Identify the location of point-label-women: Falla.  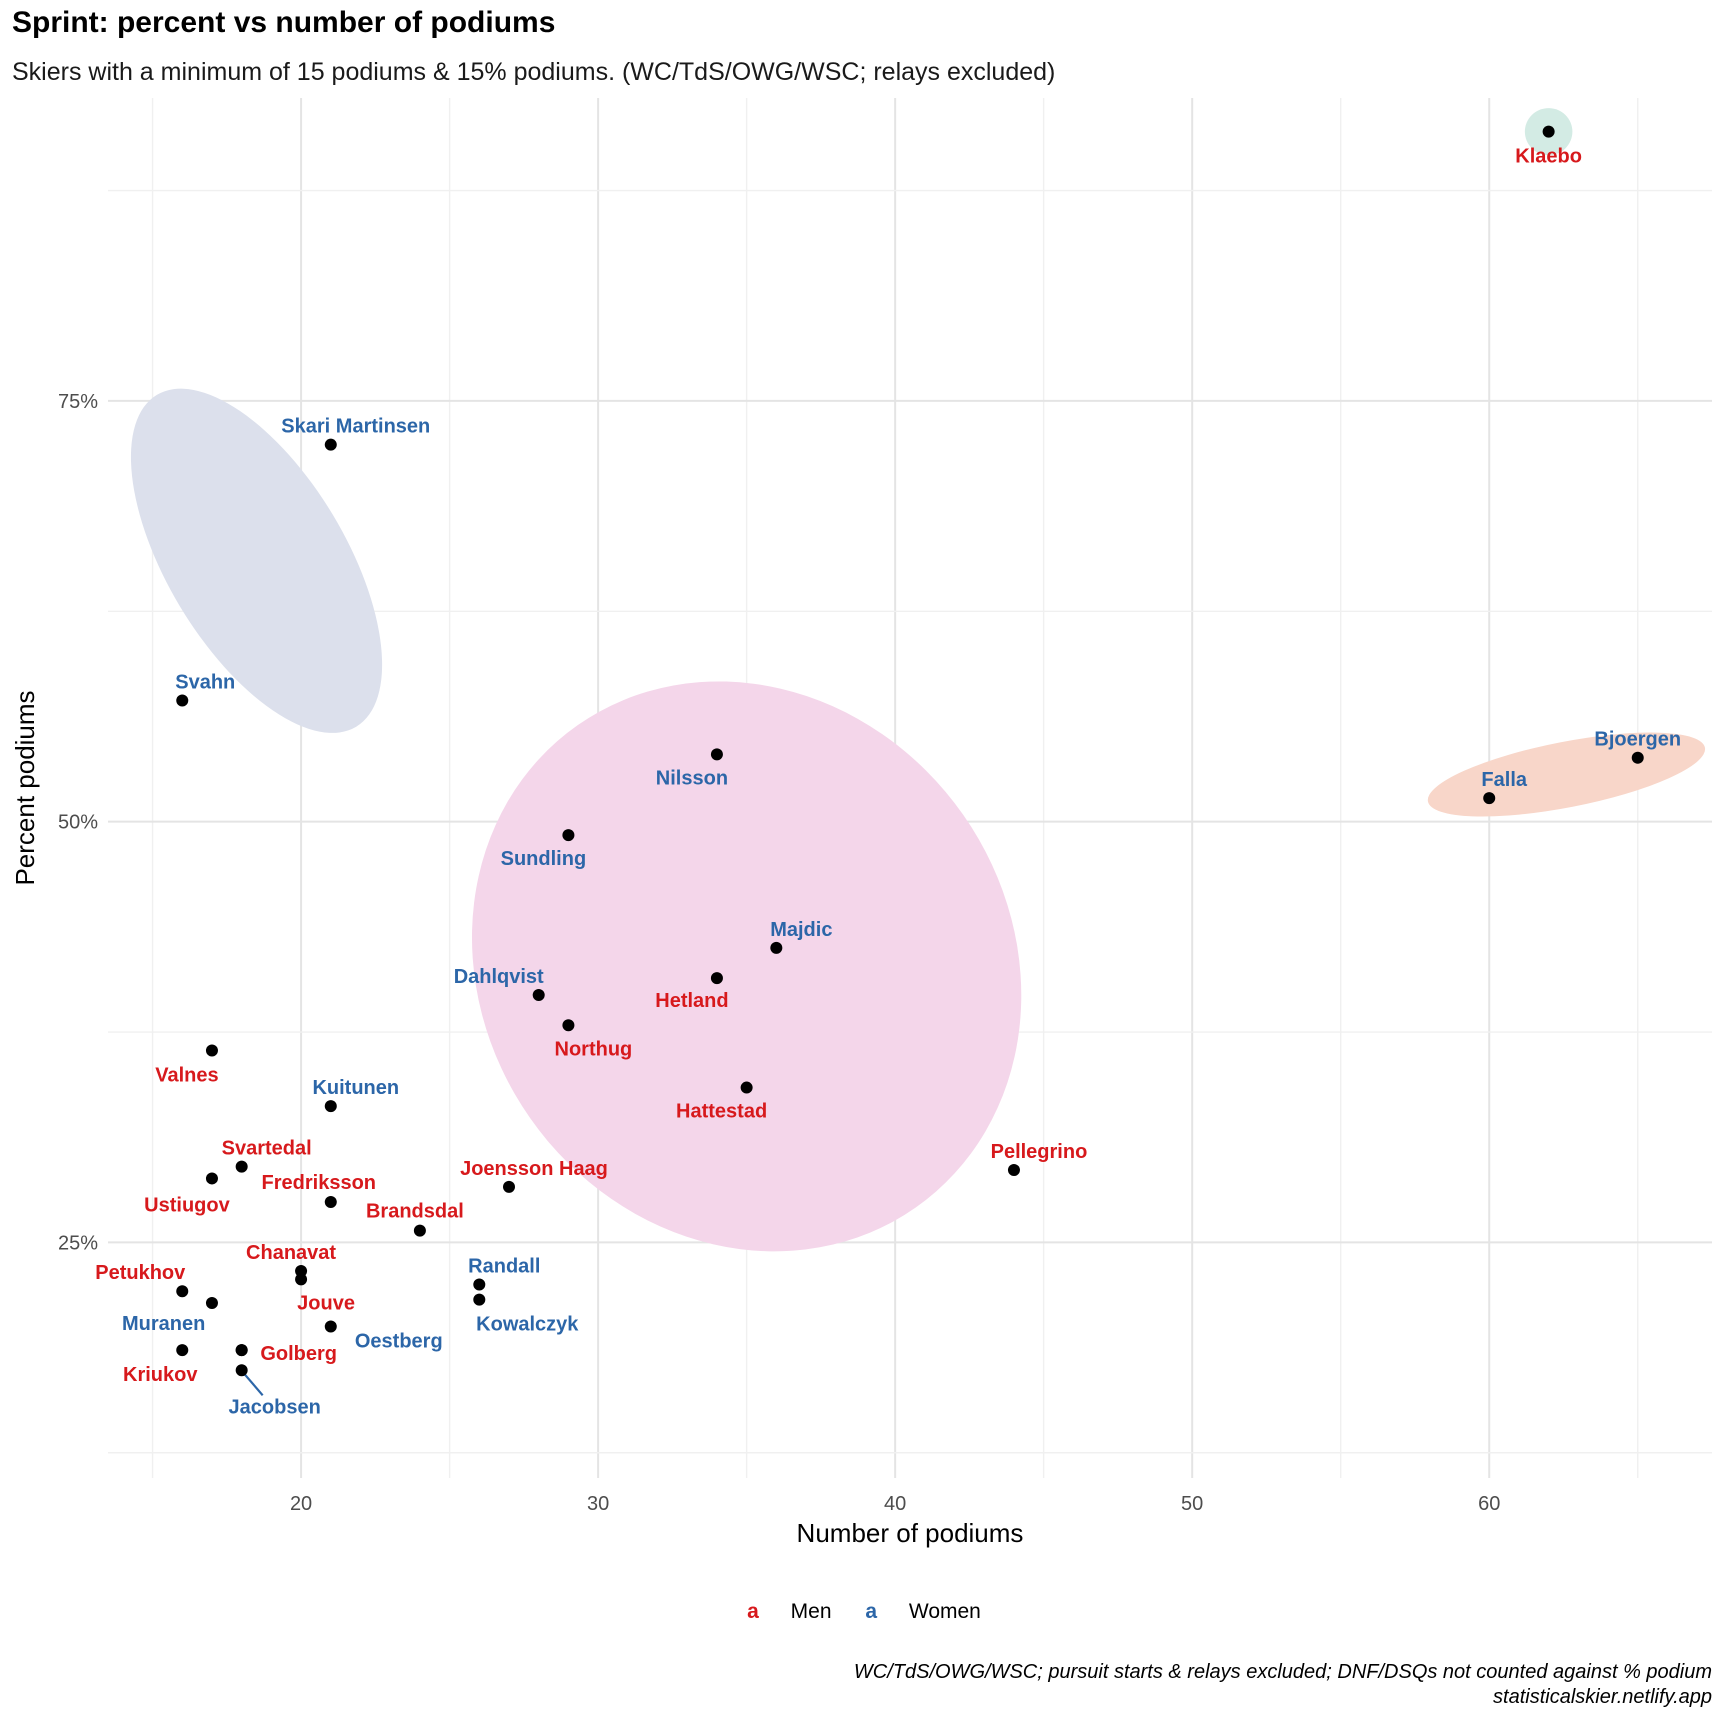
(1504, 780).